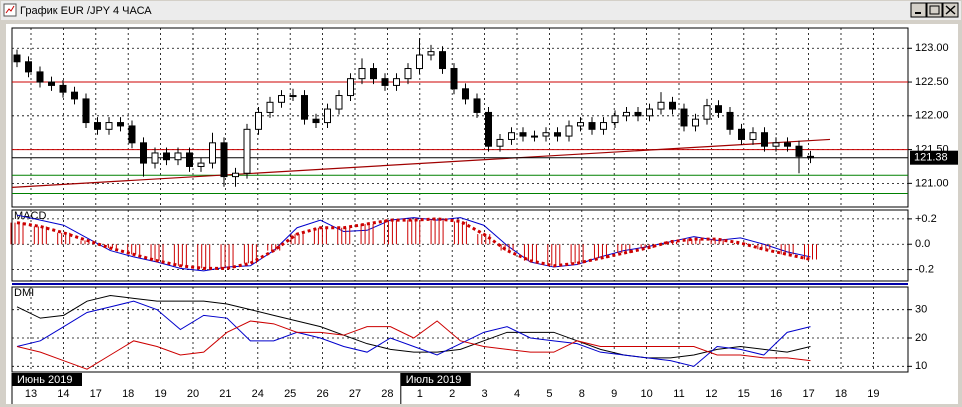 Image resolution: width=962 pixels, height=407 pixels. What do you see at coordinates (932, 48) in the screenshot?
I see `y-tick-label: 123.00` at bounding box center [932, 48].